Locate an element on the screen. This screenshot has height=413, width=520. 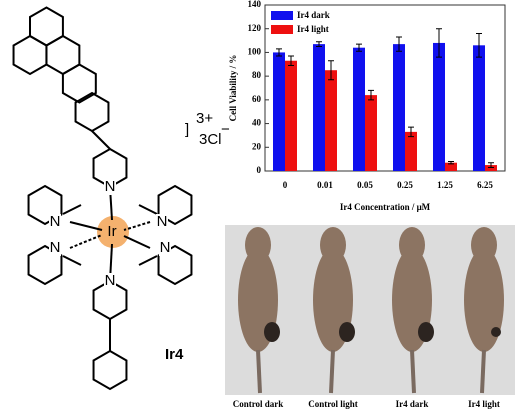
metal: Ir is located at coordinates (111, 231).